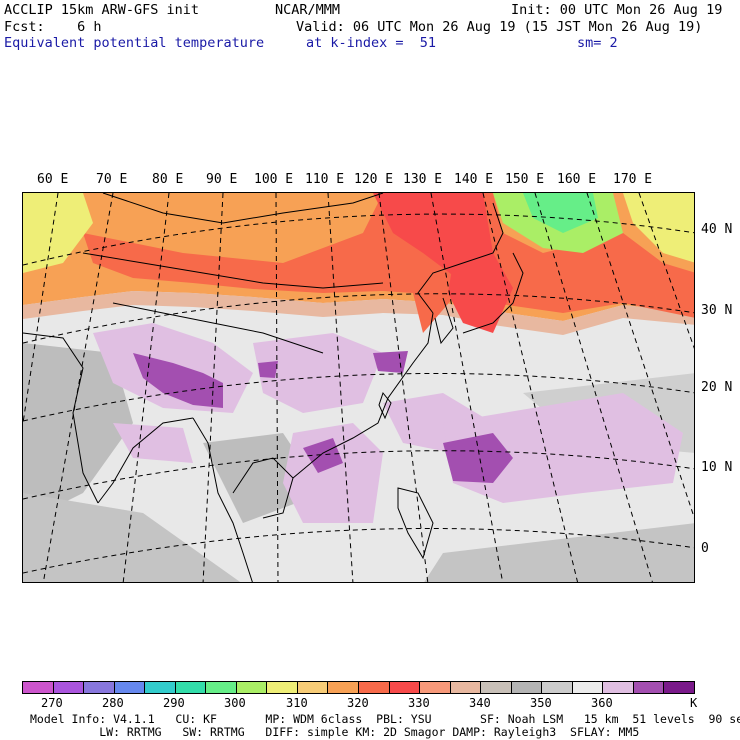 The height and width of the screenshot is (740, 740). Describe the element at coordinates (633, 179) in the screenshot. I see `lon-label: 170 E` at that location.